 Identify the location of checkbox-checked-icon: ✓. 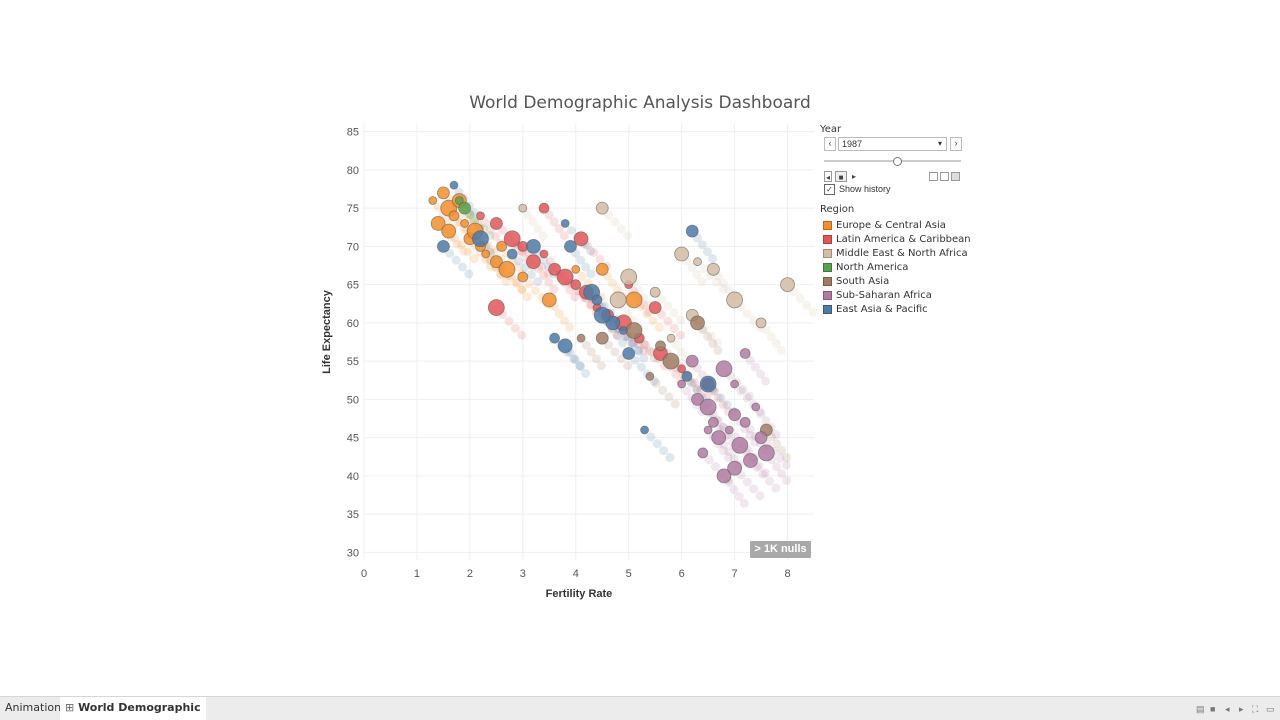
(829, 190).